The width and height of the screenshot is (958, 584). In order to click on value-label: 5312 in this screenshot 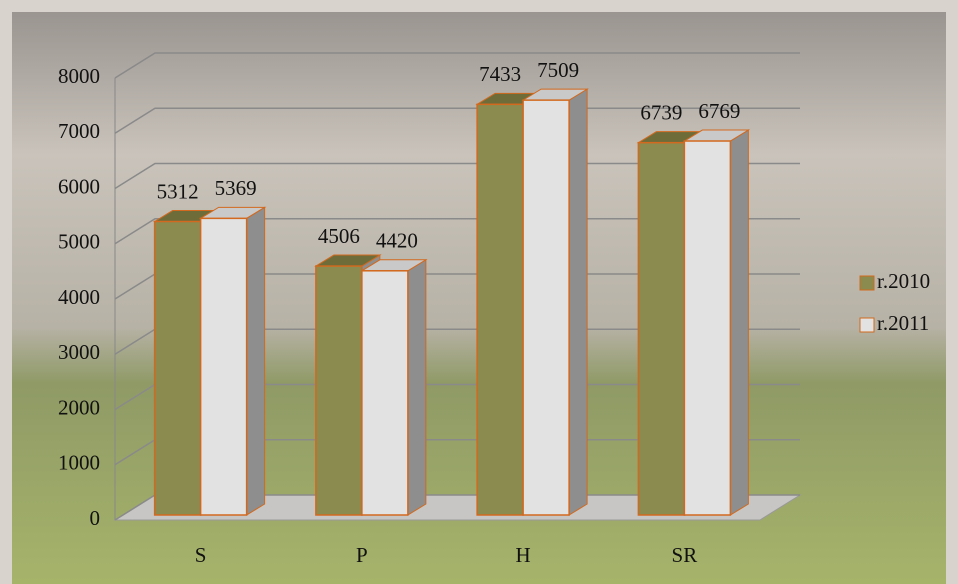, I will do `click(178, 191)`.